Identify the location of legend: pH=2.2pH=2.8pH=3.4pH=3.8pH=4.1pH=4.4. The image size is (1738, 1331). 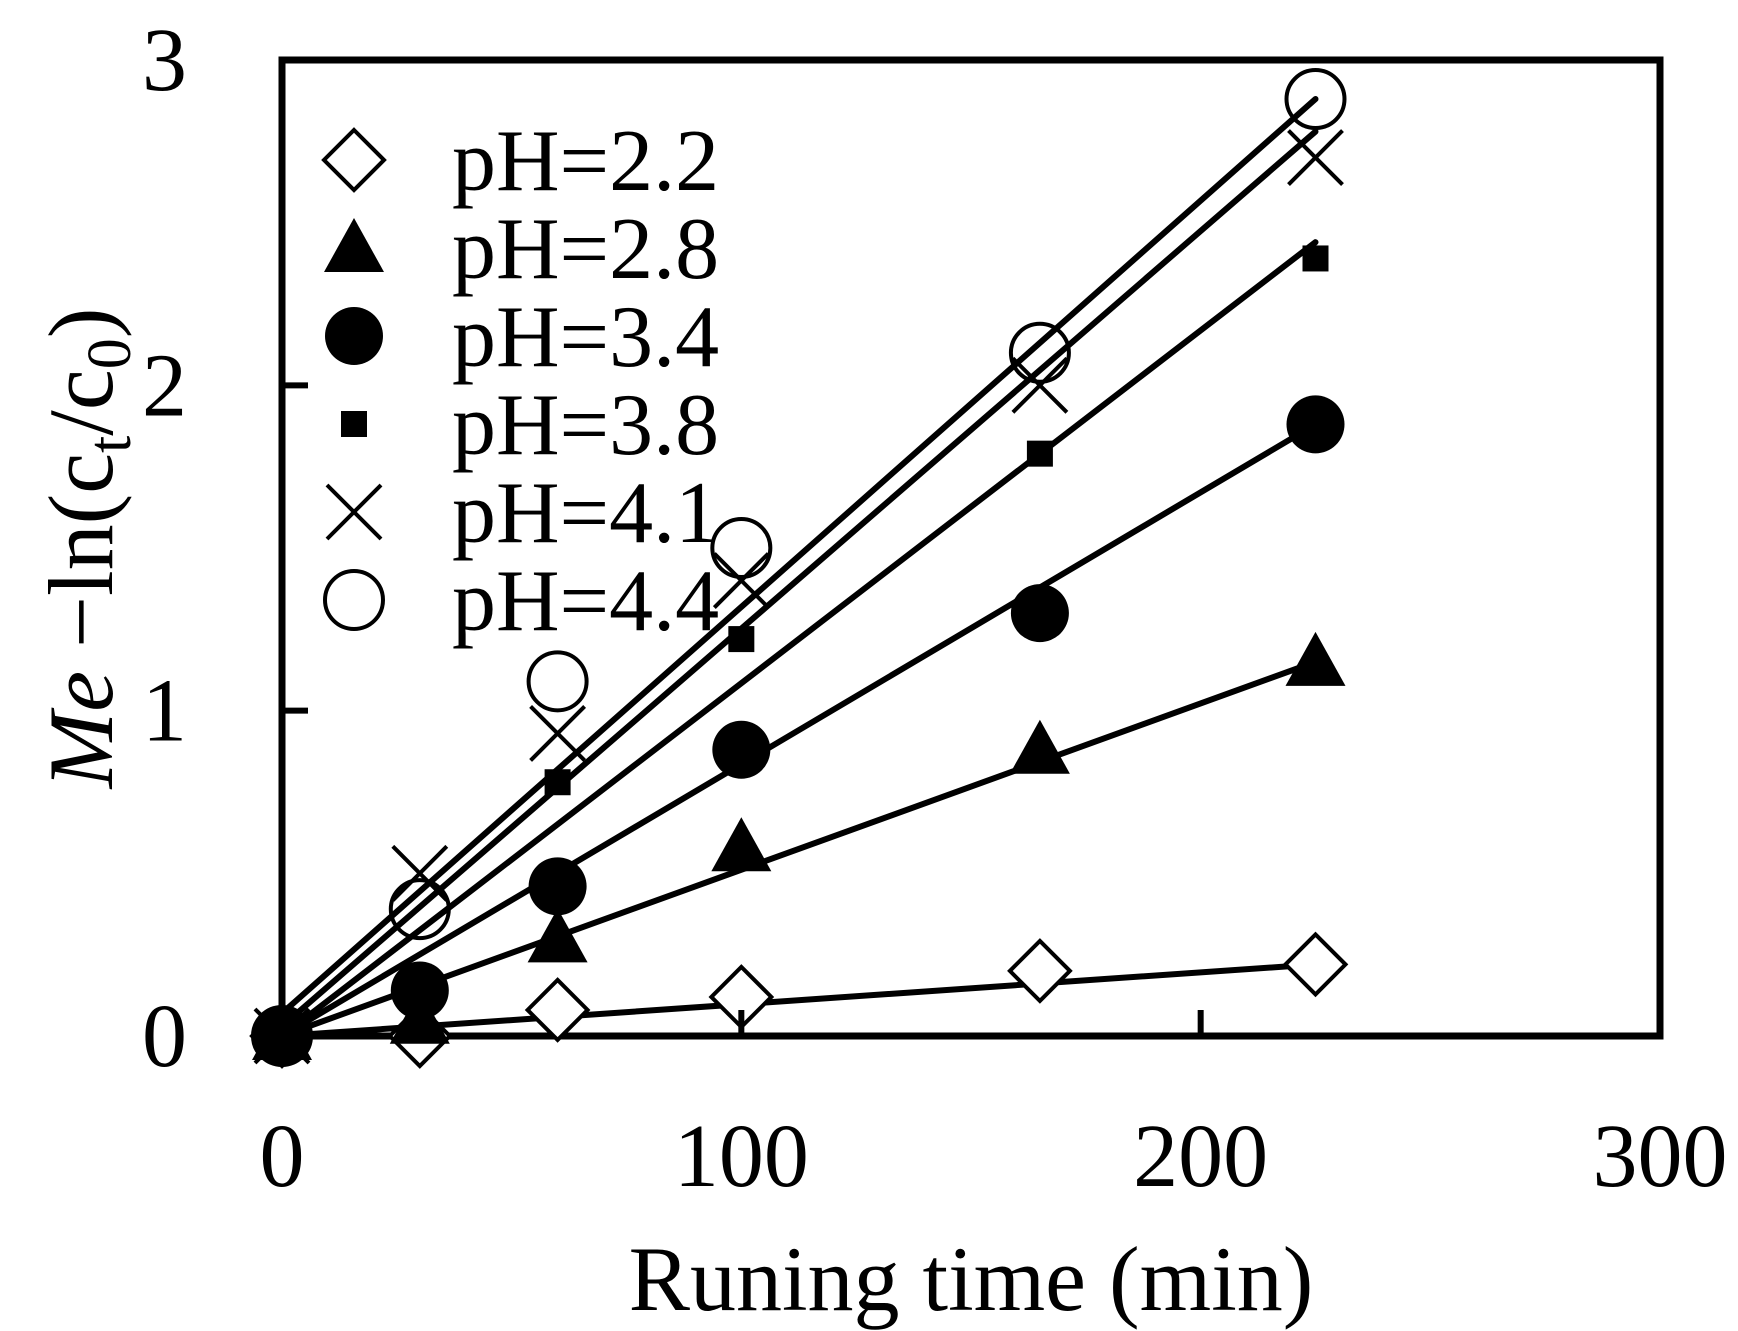
(520, 381).